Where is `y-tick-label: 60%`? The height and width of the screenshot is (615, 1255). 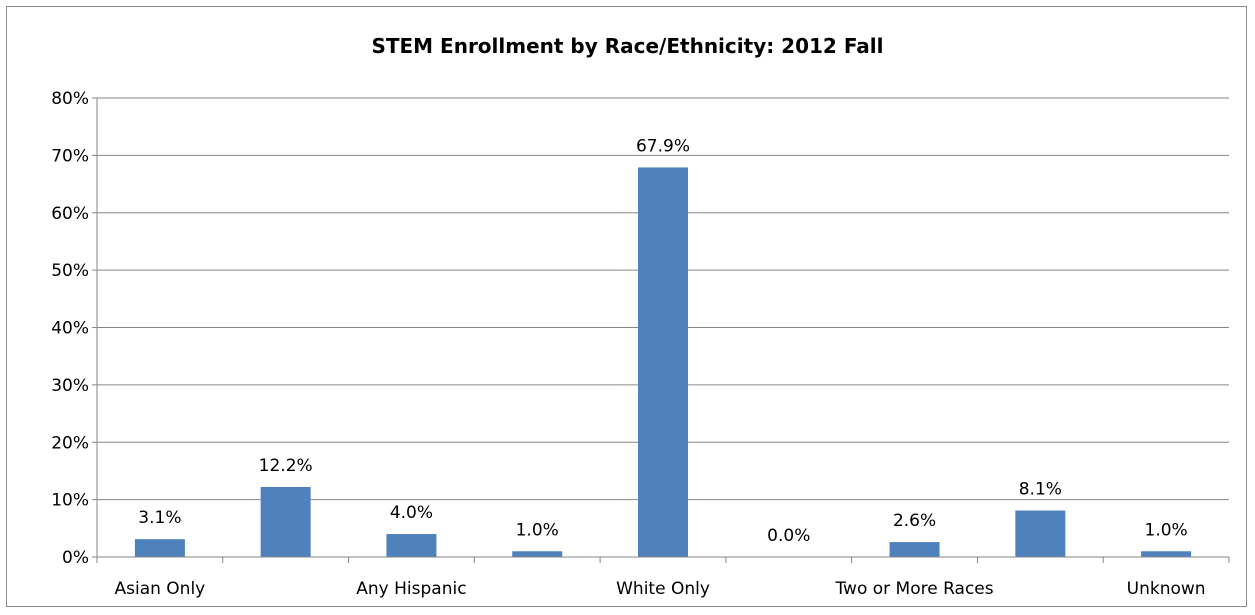
y-tick-label: 60% is located at coordinates (70, 214).